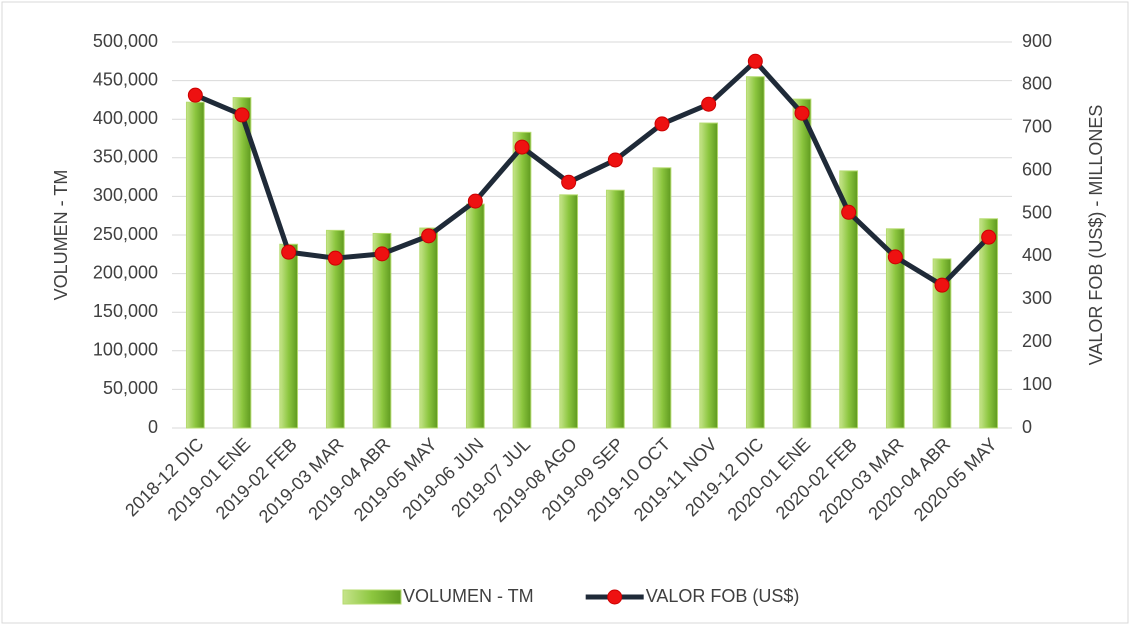 This screenshot has height=631, width=1131. Describe the element at coordinates (1037, 341) in the screenshot. I see `y2-tick-label: 200` at that location.